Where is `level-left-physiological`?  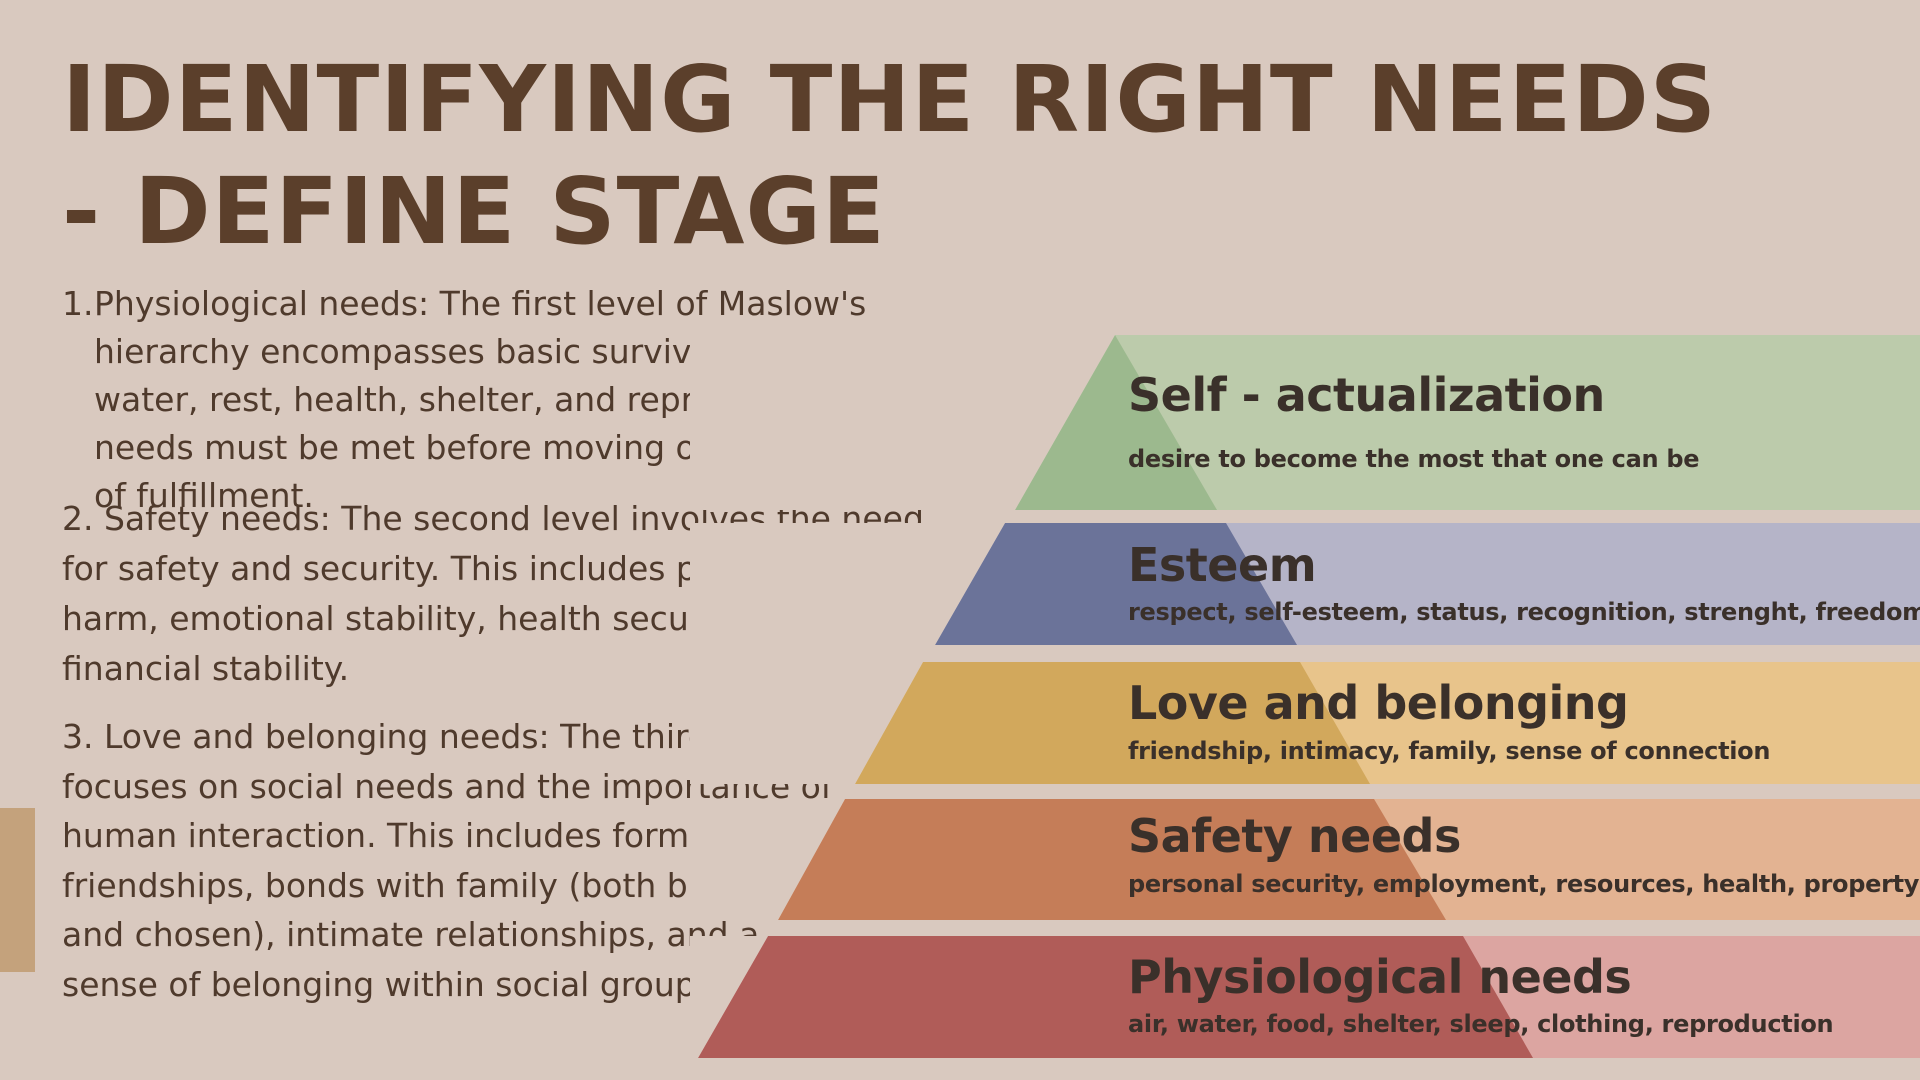
level-left-physiological is located at coordinates (1115, 997).